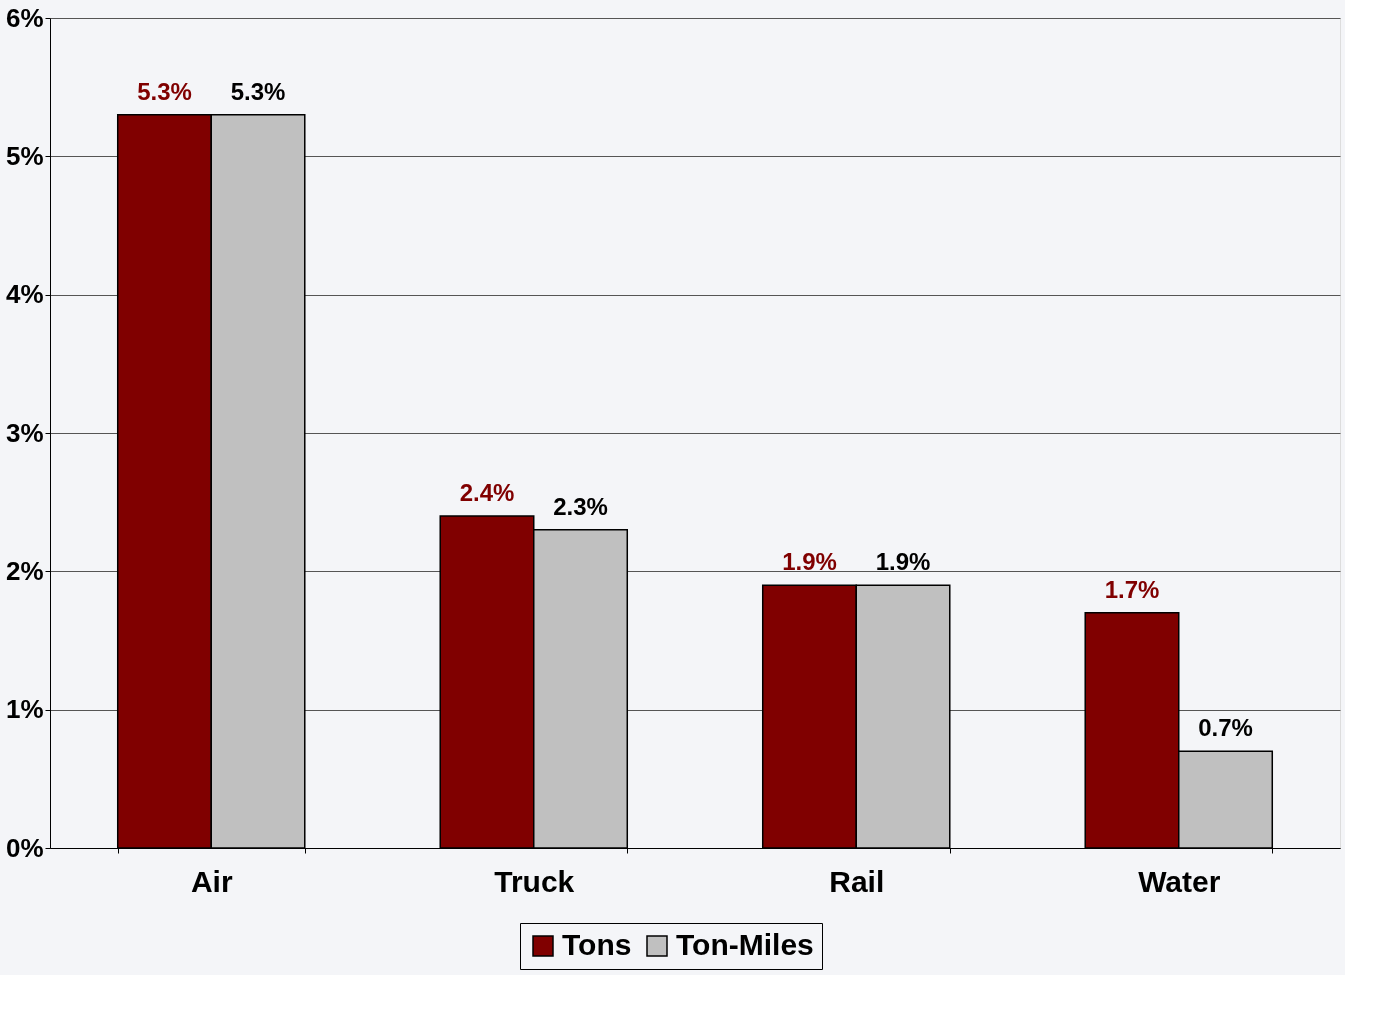  I want to click on y-tick-label: 6%, so click(24, 17).